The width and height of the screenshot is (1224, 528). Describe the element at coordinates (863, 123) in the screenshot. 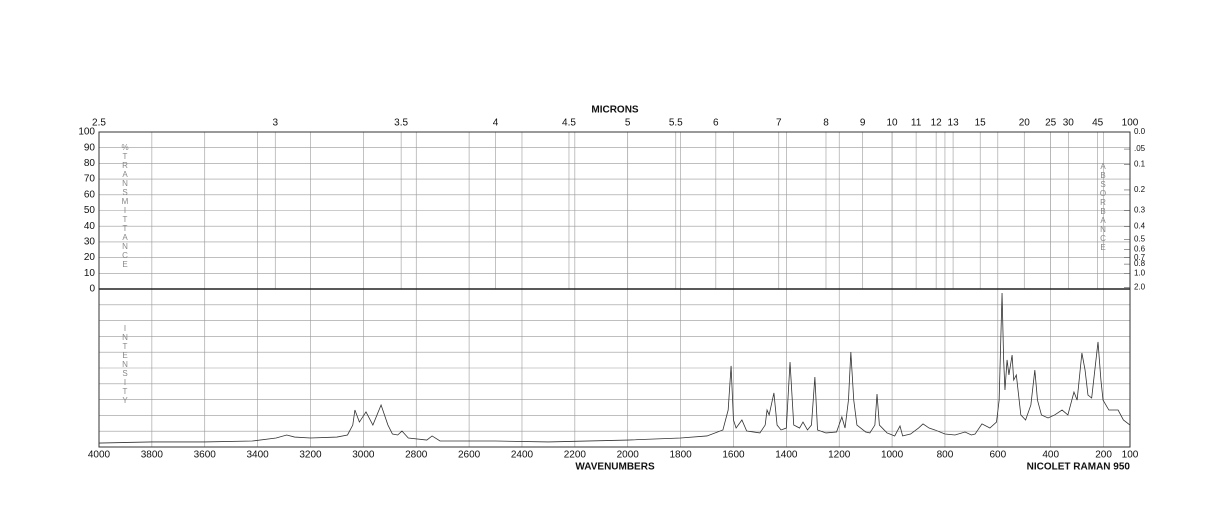

I see `top-tick-label: 9` at that location.